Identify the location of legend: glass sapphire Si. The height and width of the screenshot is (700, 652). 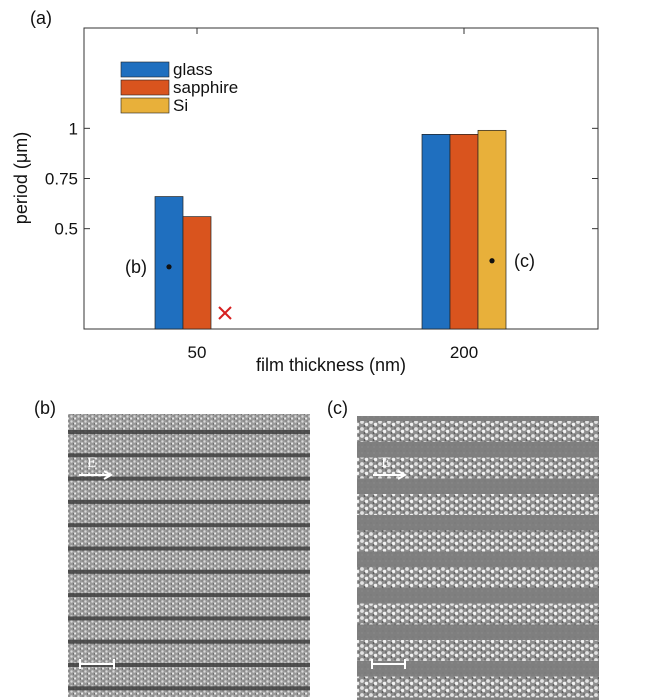
(179, 87).